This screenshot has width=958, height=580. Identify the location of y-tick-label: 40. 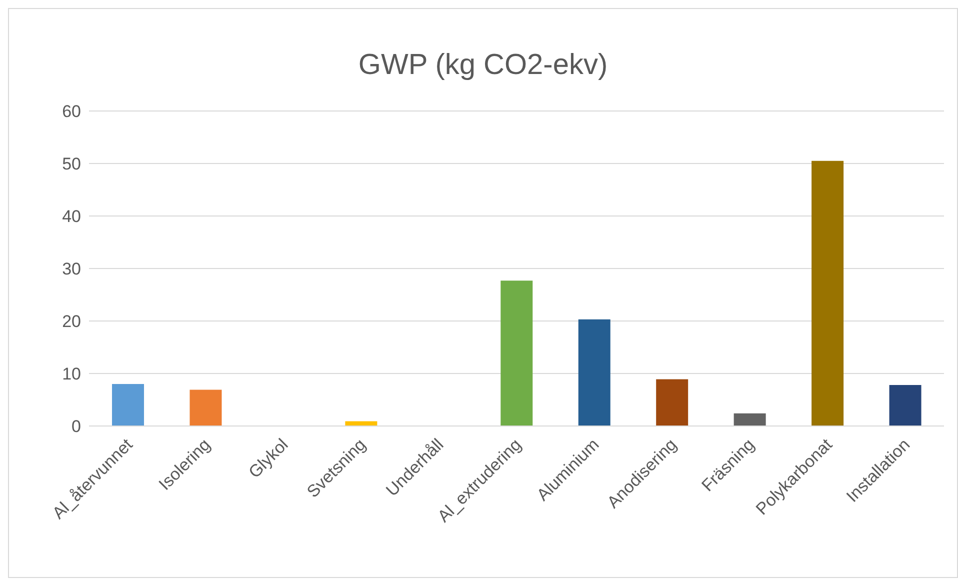
(71, 216).